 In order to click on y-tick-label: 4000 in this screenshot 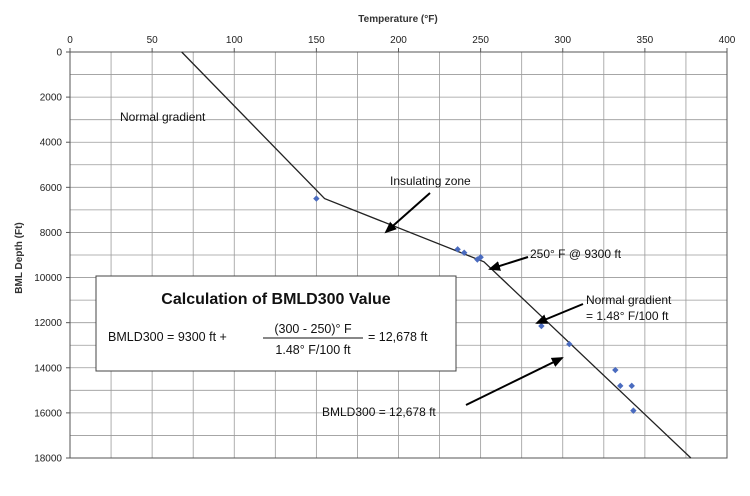, I will do `click(51, 143)`.